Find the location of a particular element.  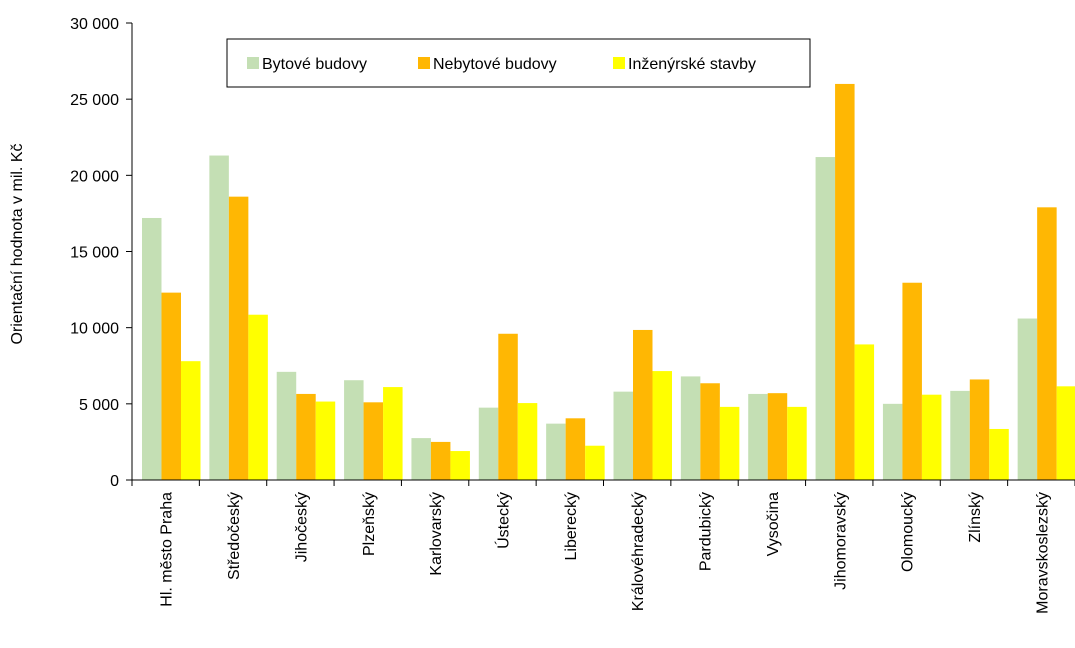

x-category-label: Pardubický is located at coordinates (706, 531).